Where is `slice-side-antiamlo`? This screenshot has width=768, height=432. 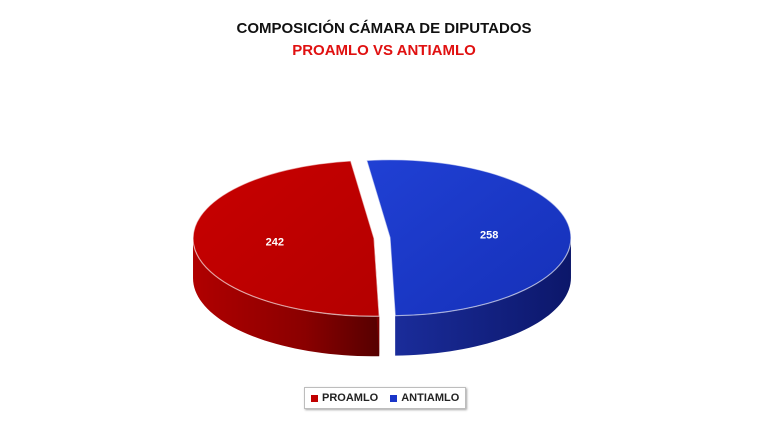
slice-side-antiamlo is located at coordinates (483, 296).